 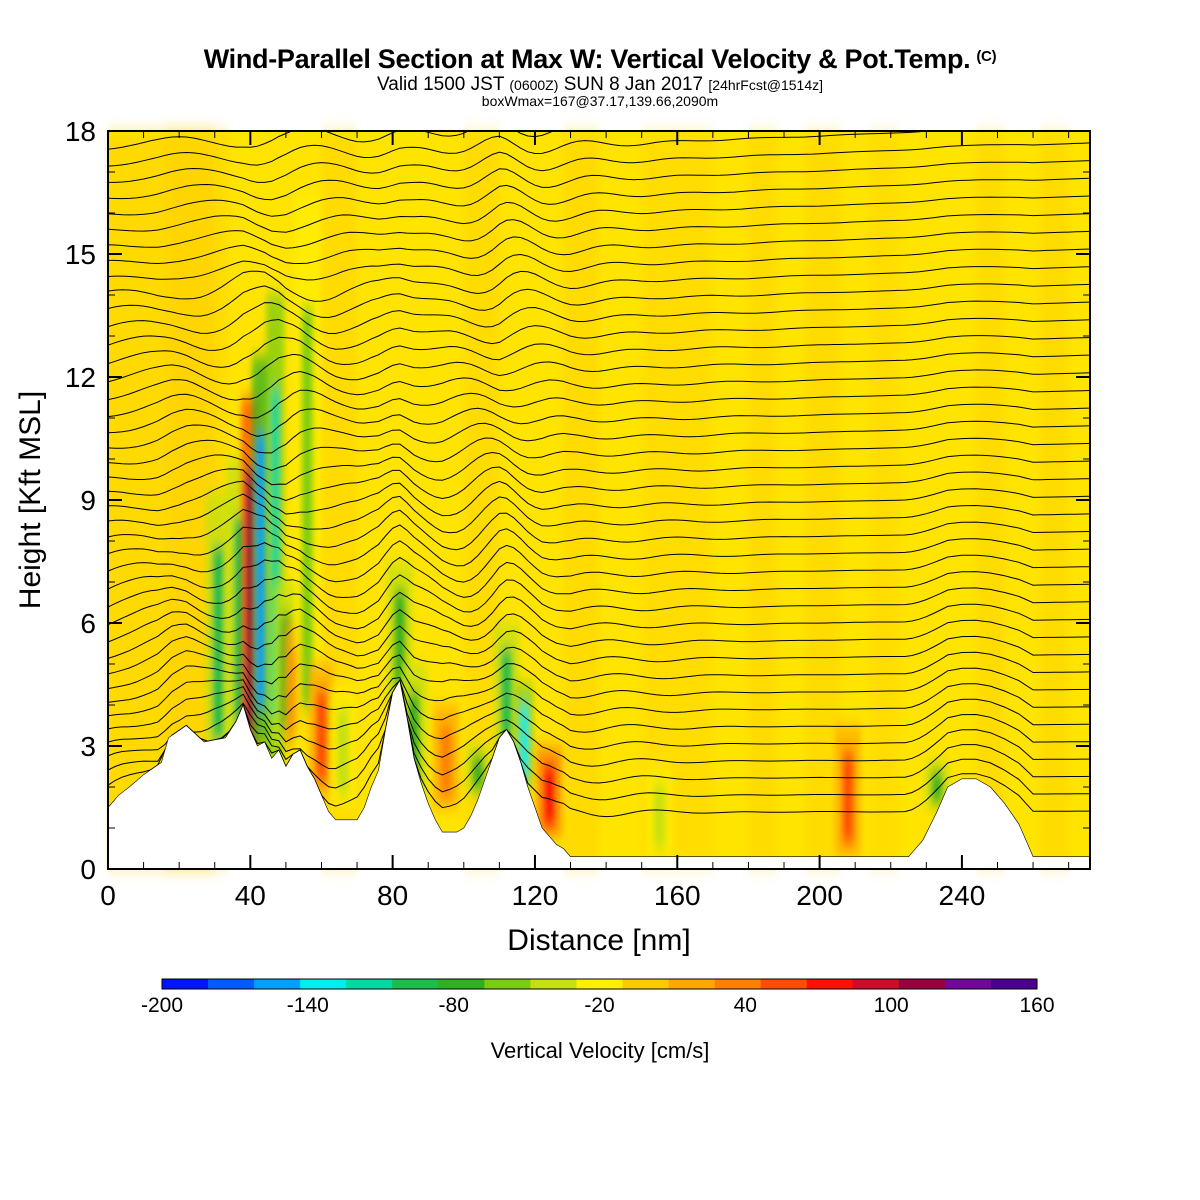 I want to click on y-tick-label: 15, so click(x=80, y=254).